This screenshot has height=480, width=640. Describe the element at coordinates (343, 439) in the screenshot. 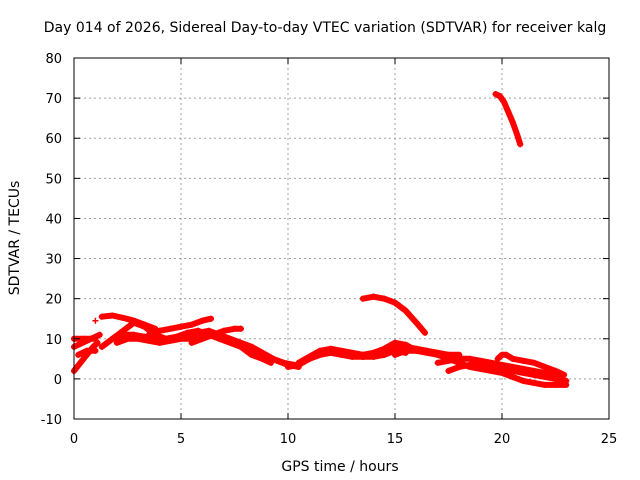

I see `x-tick-labels: 0 5 10 15 20 25` at that location.